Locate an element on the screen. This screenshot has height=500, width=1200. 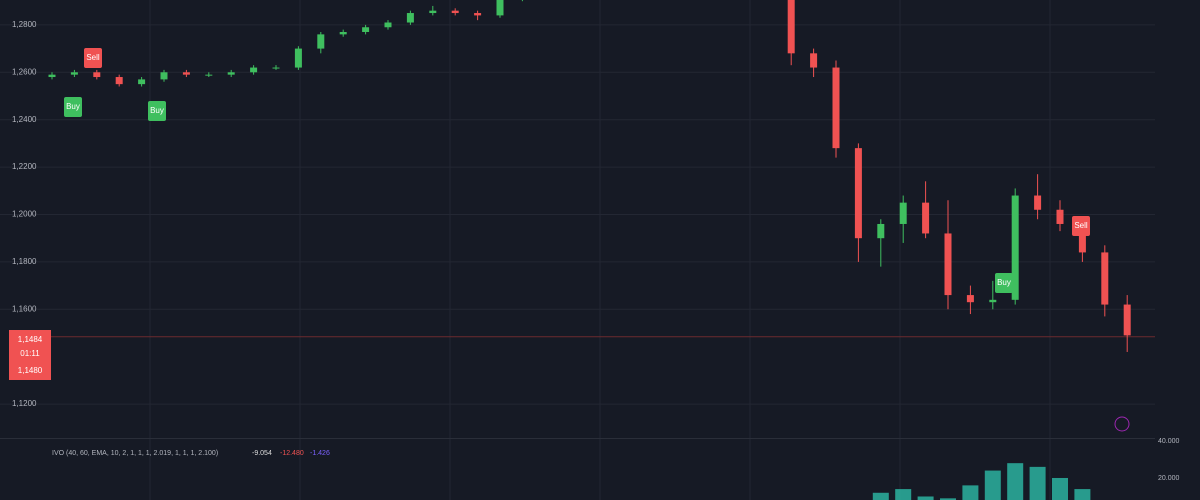
indicator-reading: -9.054 is located at coordinates (262, 453).